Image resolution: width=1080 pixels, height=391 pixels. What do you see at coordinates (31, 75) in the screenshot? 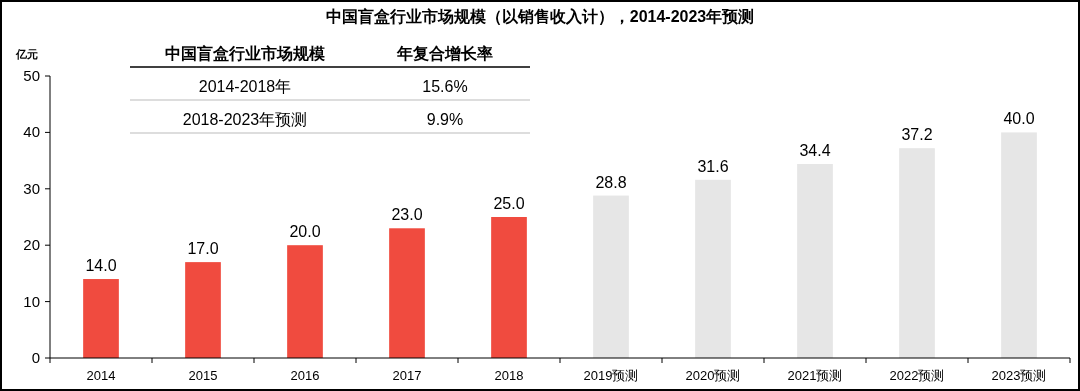
I see `y-tick-label: 50` at bounding box center [31, 75].